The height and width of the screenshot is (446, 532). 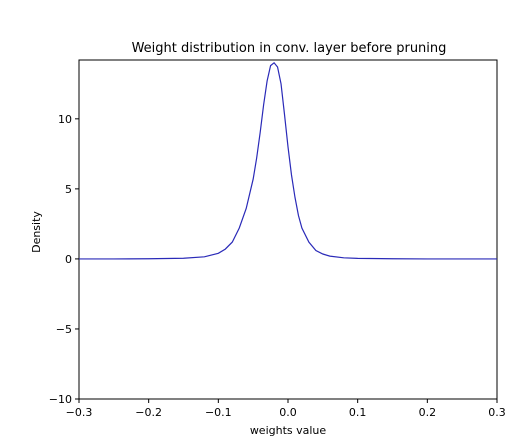 What do you see at coordinates (288, 430) in the screenshot?
I see `x-axis-label: weights value` at bounding box center [288, 430].